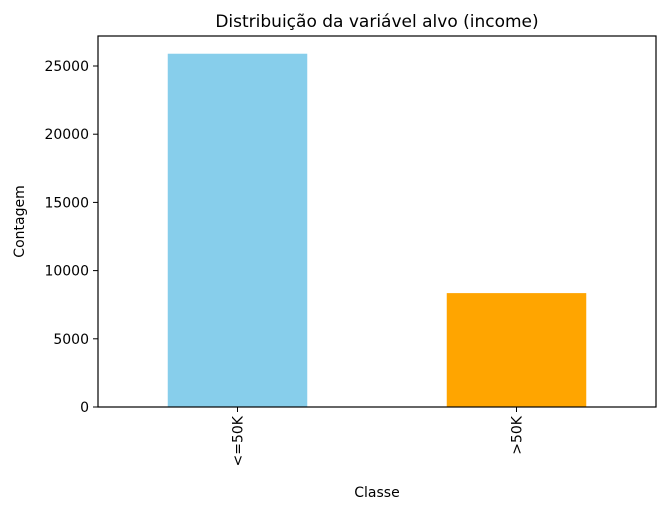 Image resolution: width=668 pixels, height=512 pixels. I want to click on x-tick-label-0: <=50K, so click(239, 440).